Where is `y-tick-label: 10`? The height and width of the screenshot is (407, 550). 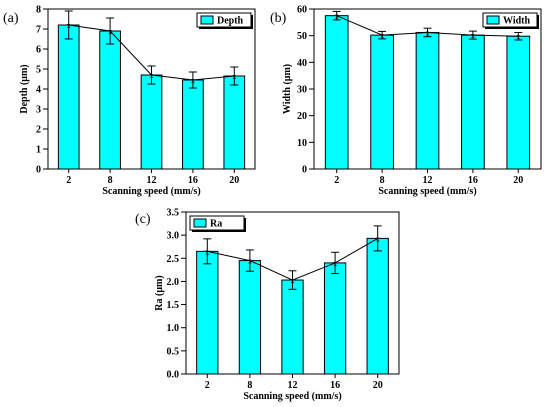 y-tick-label: 10 is located at coordinates (302, 143).